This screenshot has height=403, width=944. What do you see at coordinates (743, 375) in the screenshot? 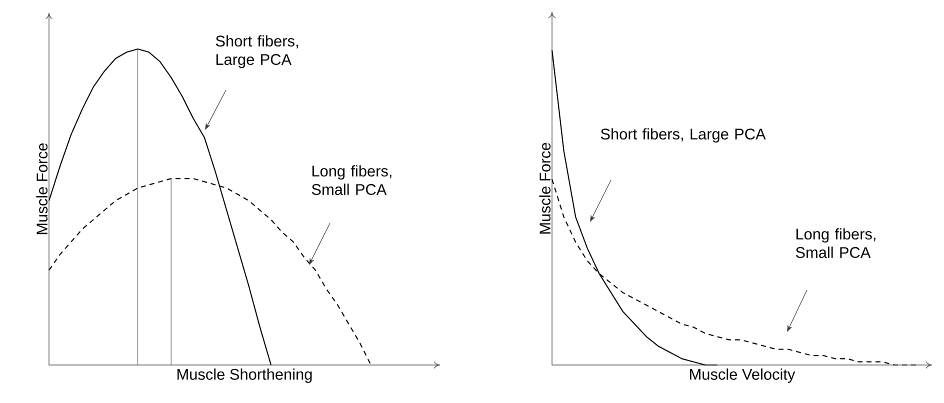
I see `x-axis-title: Muscle Velocity` at bounding box center [743, 375].